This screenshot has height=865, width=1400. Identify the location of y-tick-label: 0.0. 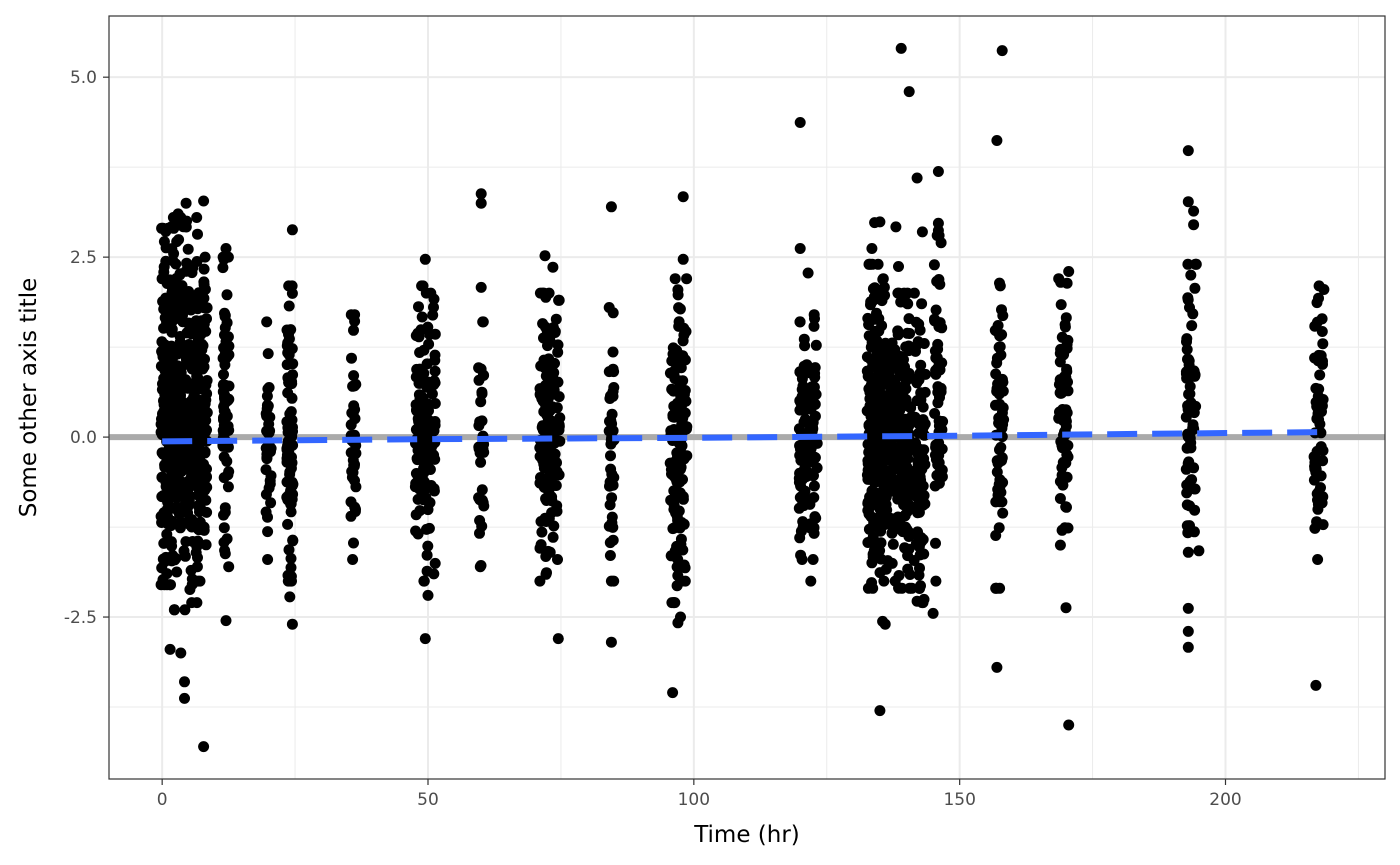
(83, 438).